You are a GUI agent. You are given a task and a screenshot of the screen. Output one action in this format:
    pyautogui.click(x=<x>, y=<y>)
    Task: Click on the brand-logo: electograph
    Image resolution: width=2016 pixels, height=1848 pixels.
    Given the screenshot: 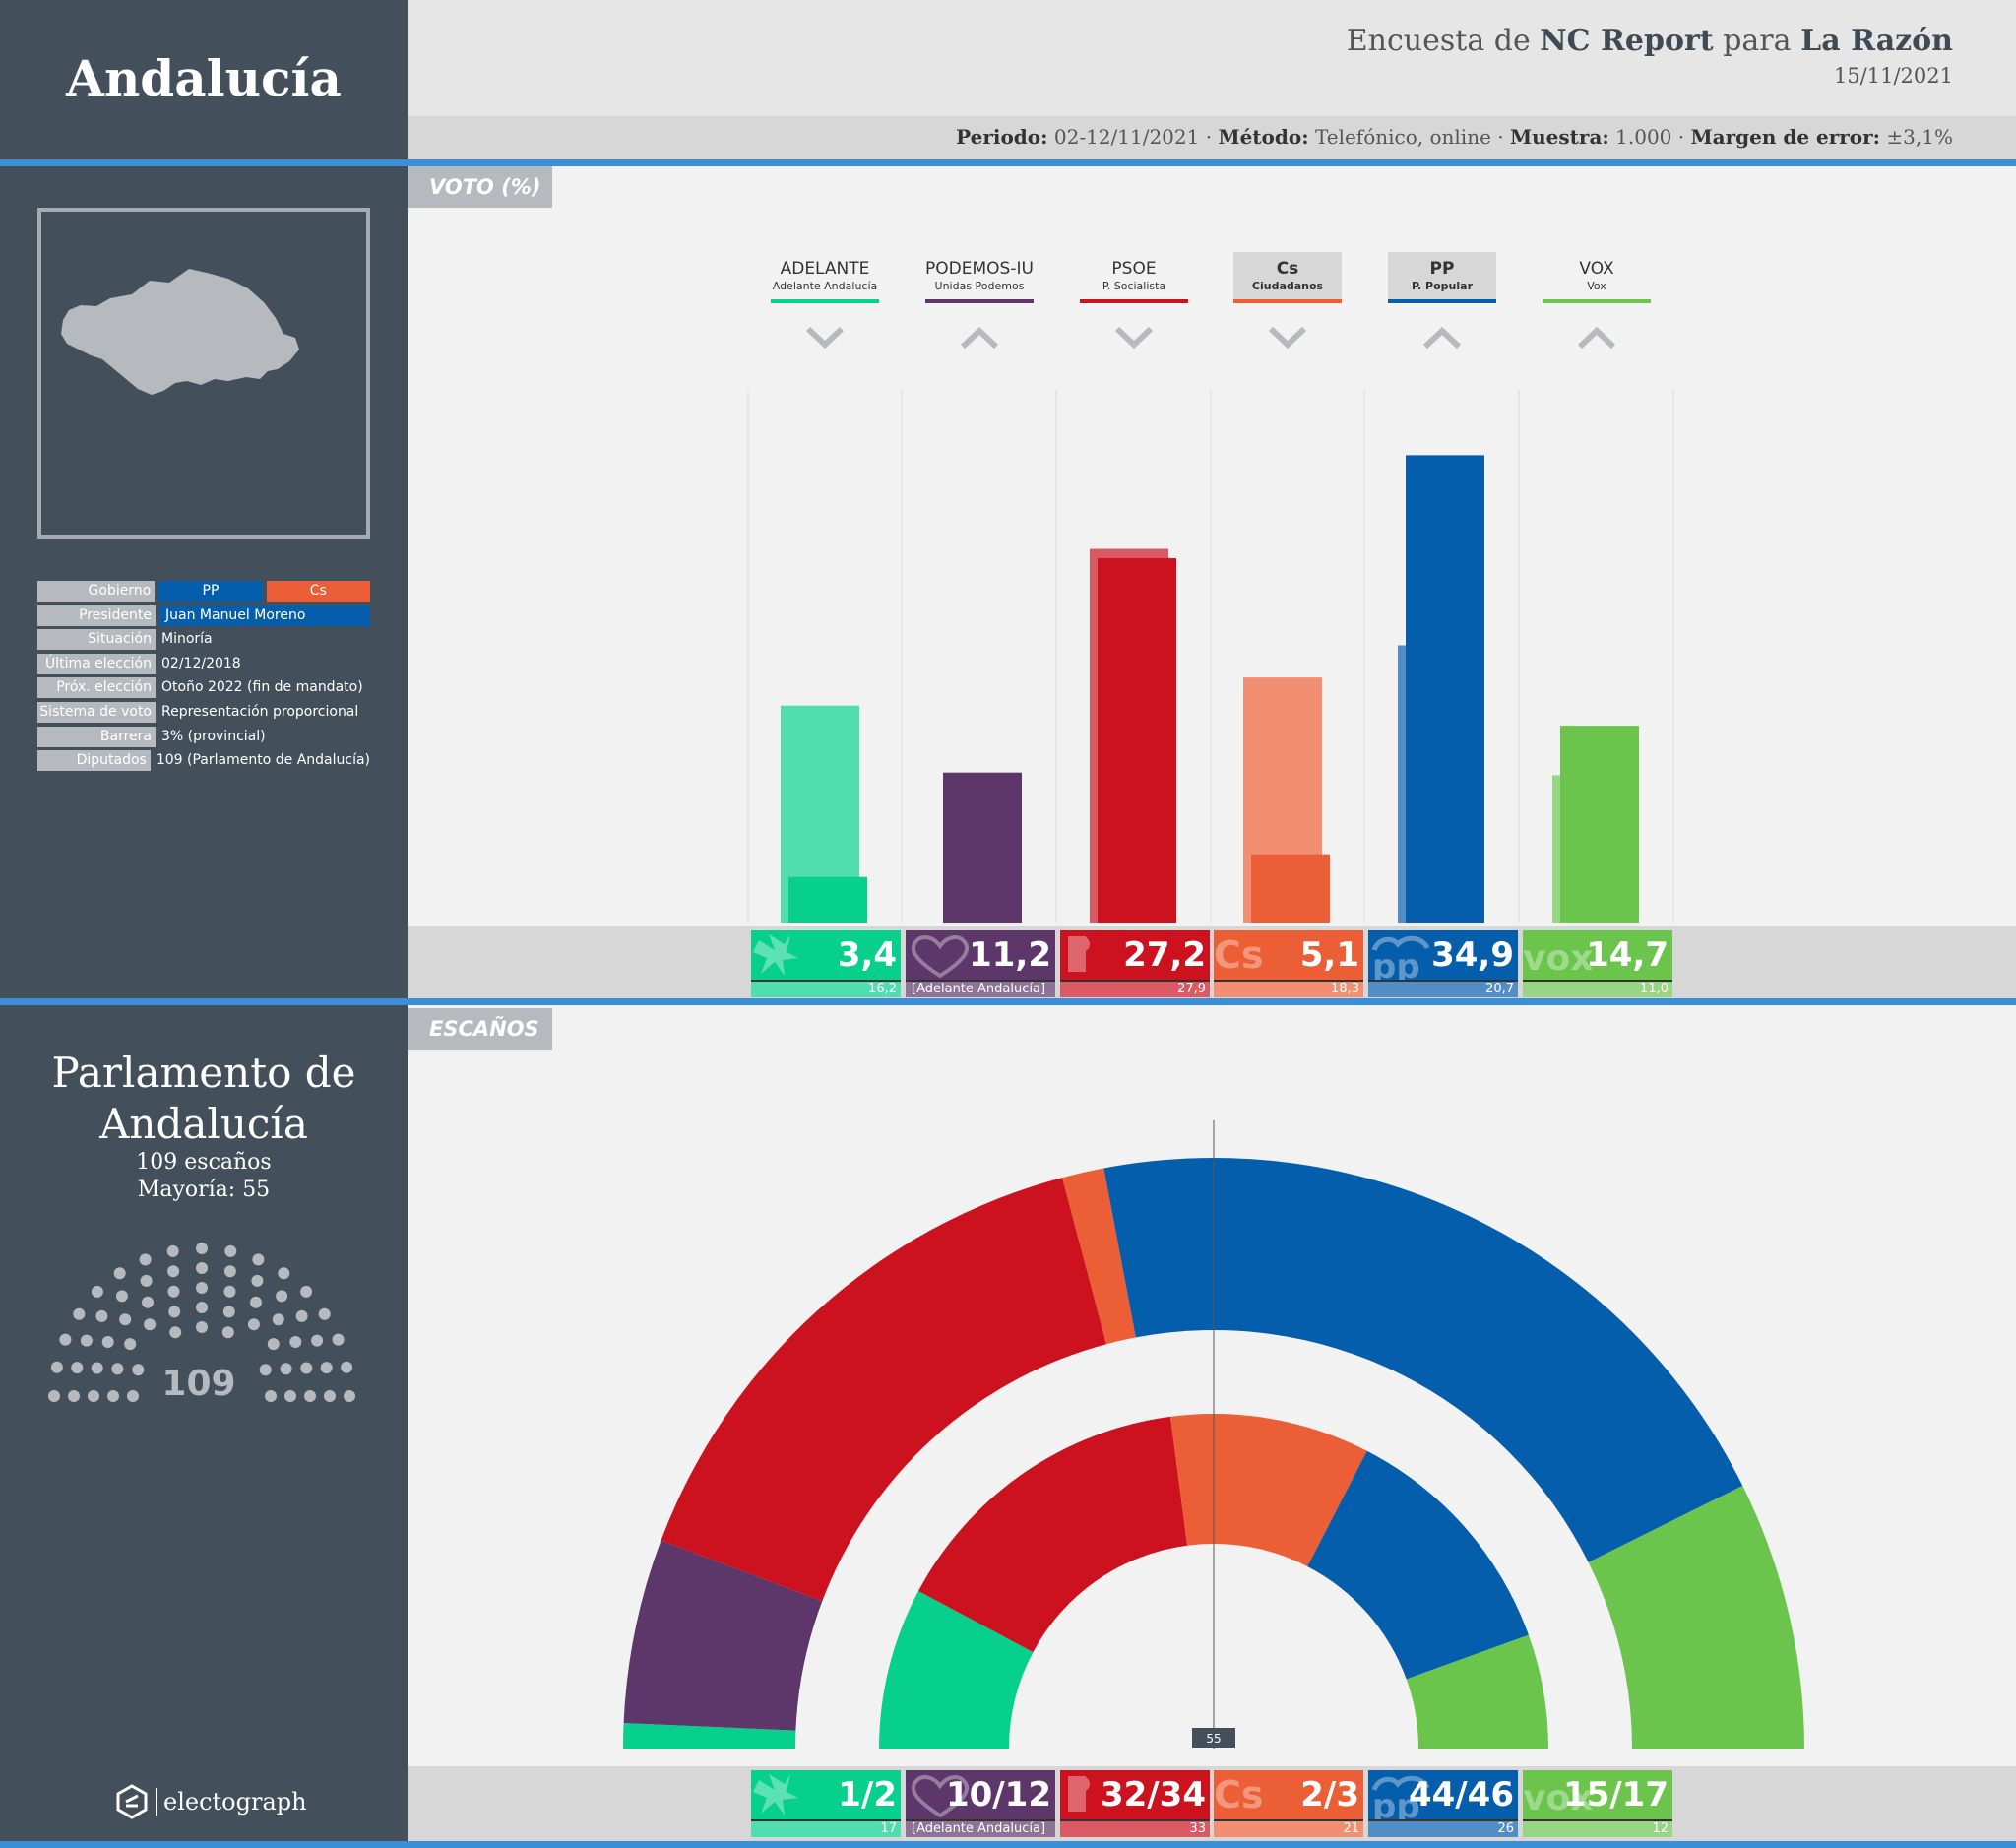 What is the action you would take?
    pyautogui.click(x=212, y=1803)
    